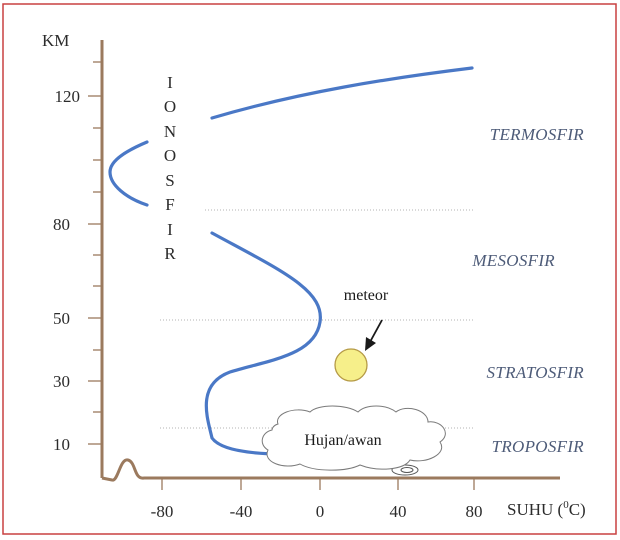 This screenshot has width=620, height=540. What do you see at coordinates (474, 511) in the screenshot?
I see `x-tick-label-80: 80` at bounding box center [474, 511].